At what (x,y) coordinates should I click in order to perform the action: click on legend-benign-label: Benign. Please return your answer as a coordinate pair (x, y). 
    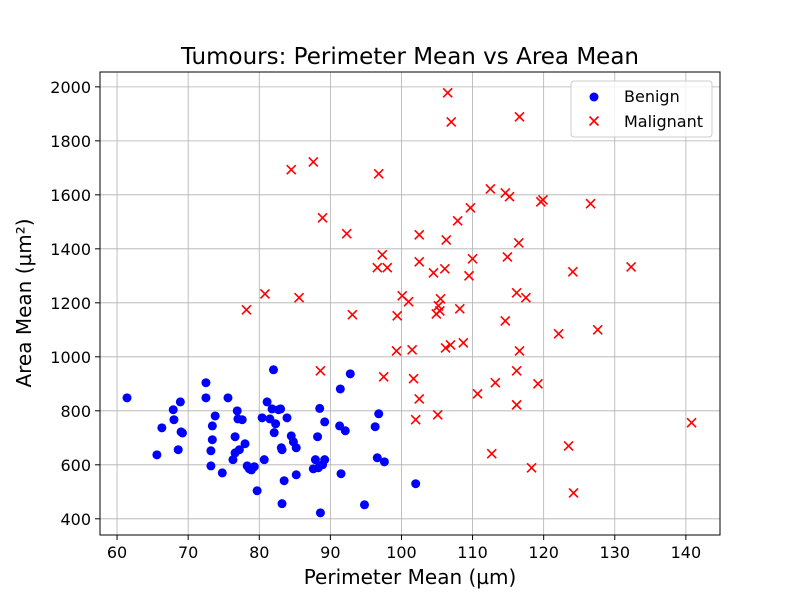
    Looking at the image, I should click on (652, 96).